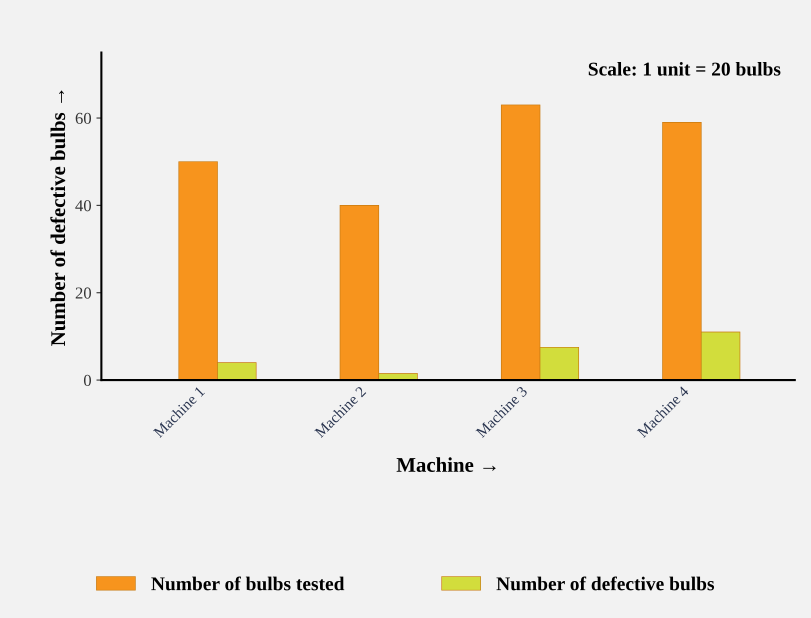  I want to click on y-tick-label: 60, so click(84, 118).